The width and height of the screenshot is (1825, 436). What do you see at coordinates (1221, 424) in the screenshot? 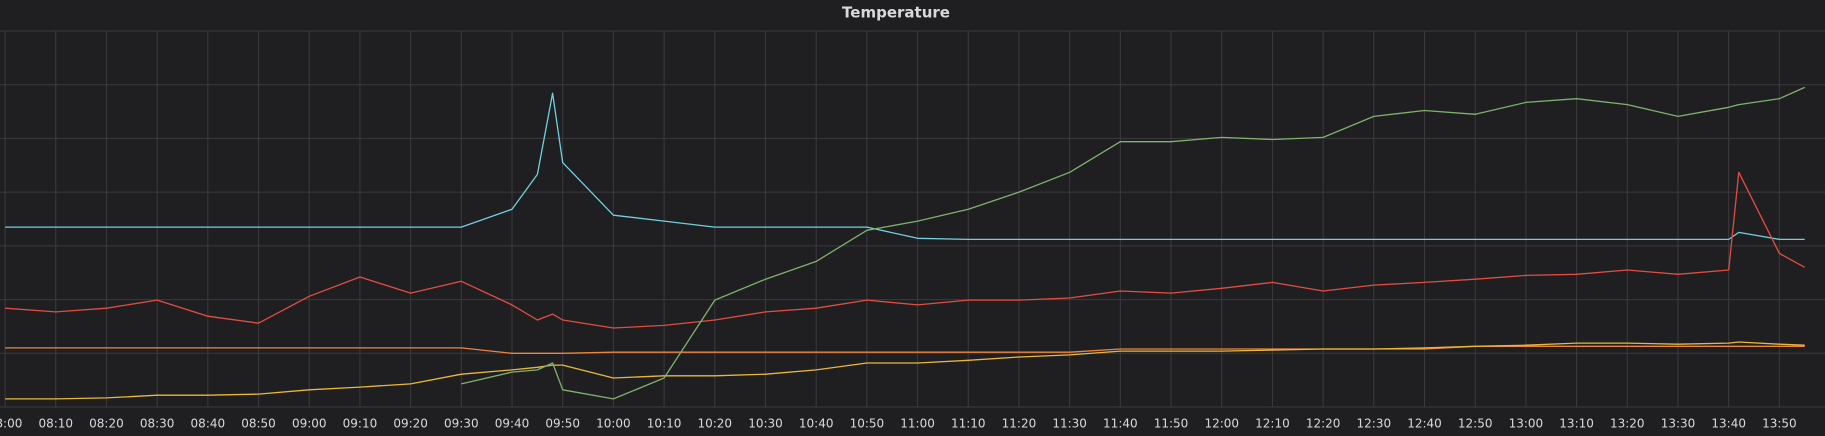
I see `x-tick-label: 12:00` at bounding box center [1221, 424].